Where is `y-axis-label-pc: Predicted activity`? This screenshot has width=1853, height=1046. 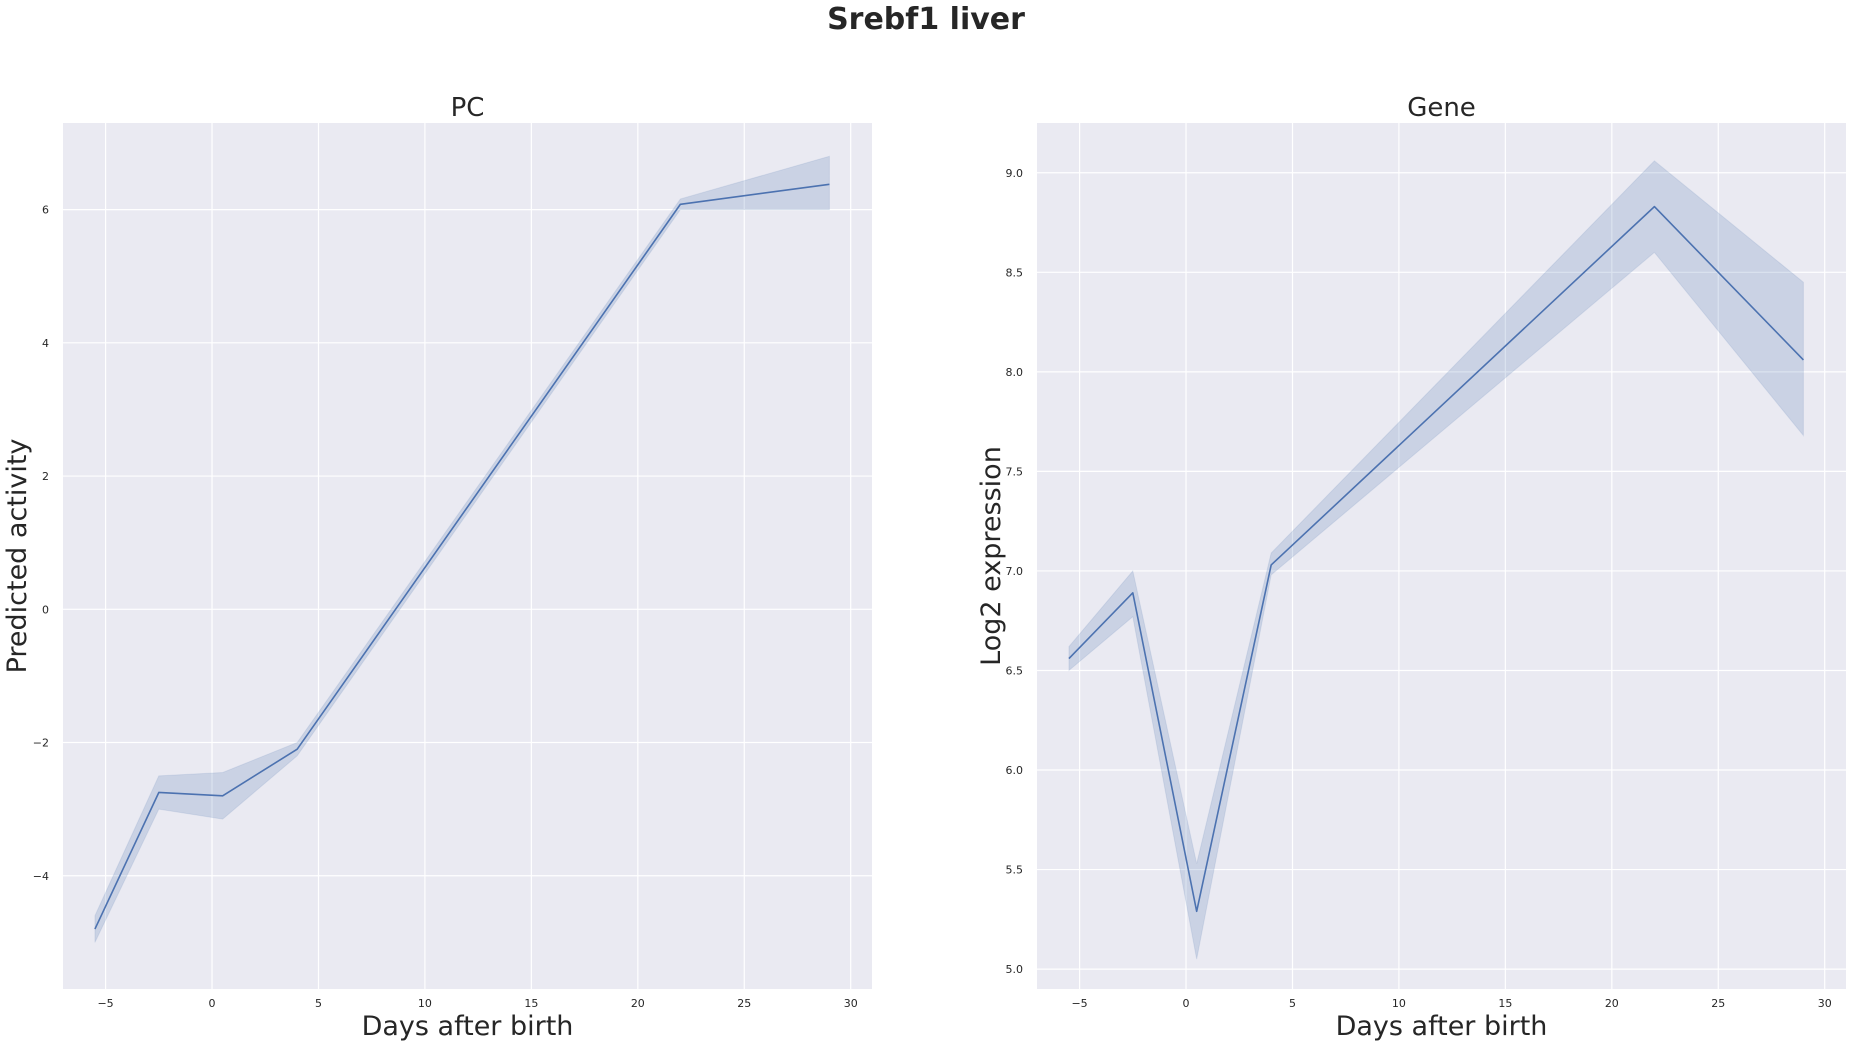 y-axis-label-pc: Predicted activity is located at coordinates (17, 556).